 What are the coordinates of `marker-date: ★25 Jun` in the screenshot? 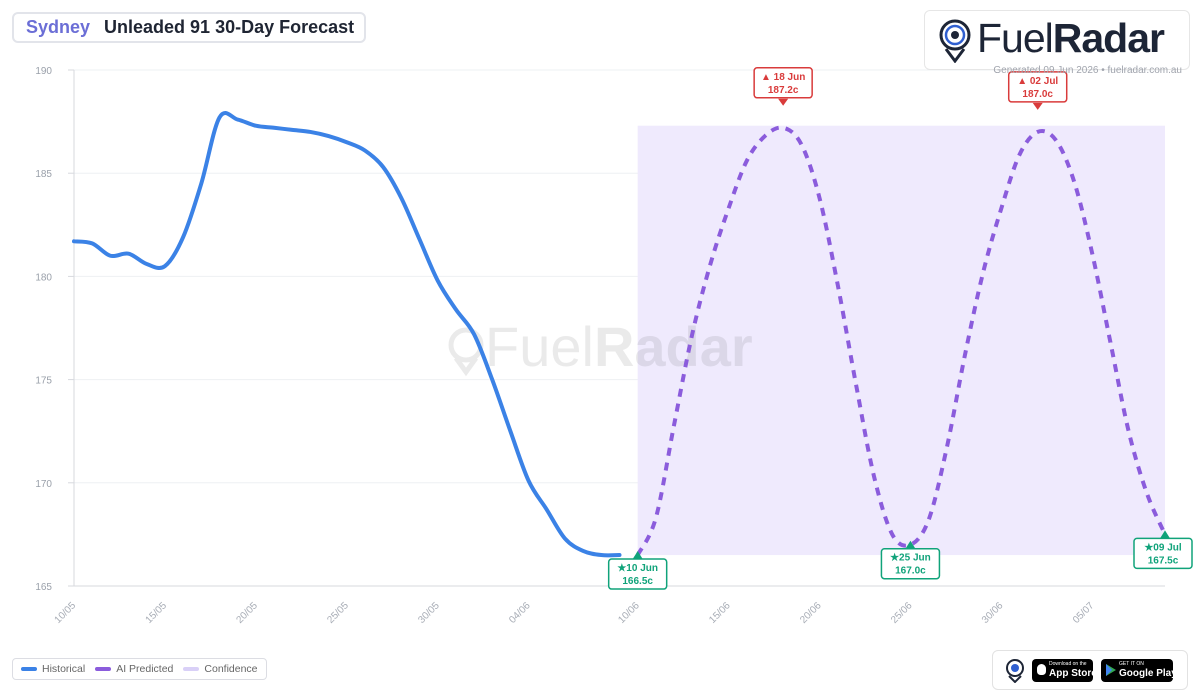 It's located at (910, 558).